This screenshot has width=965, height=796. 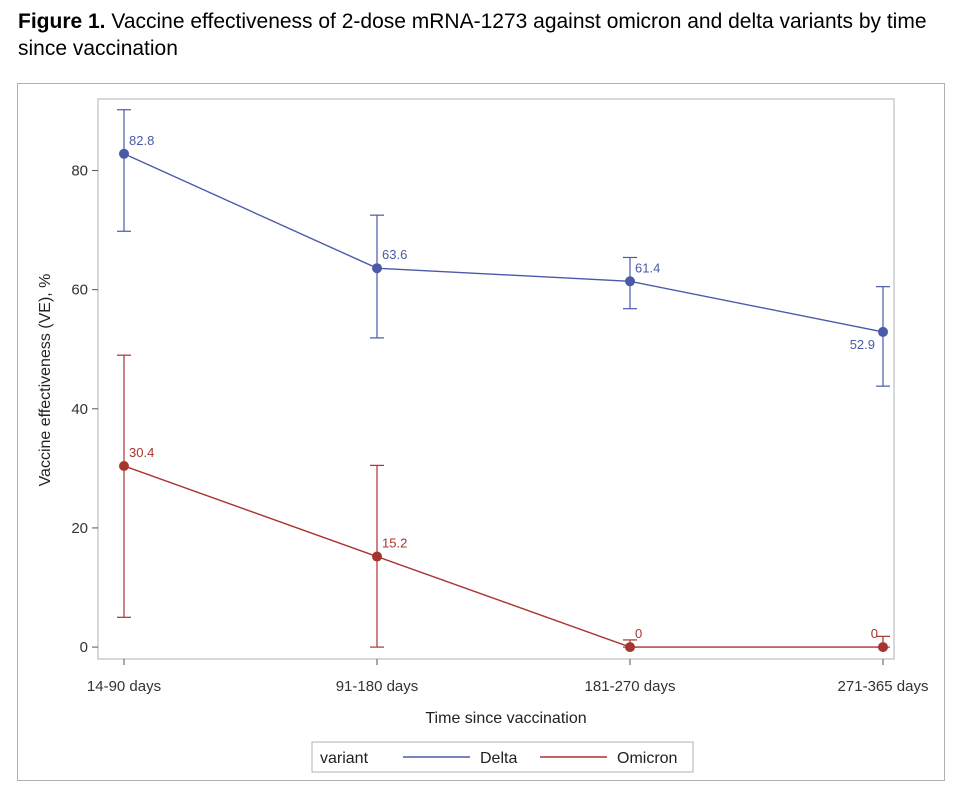 I want to click on x-tick-label: 271-365 days, so click(x=883, y=686).